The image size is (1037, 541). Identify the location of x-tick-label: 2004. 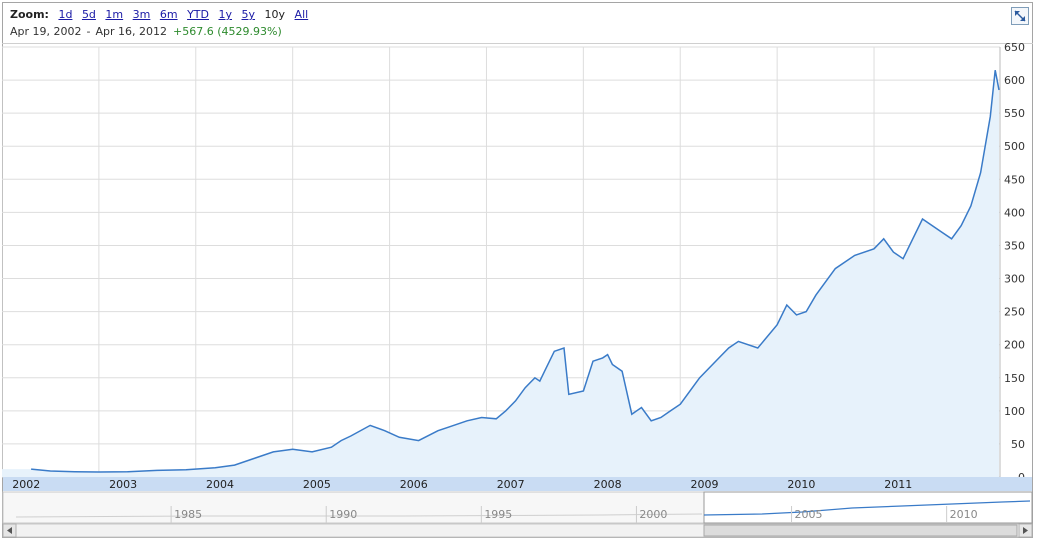
(220, 484).